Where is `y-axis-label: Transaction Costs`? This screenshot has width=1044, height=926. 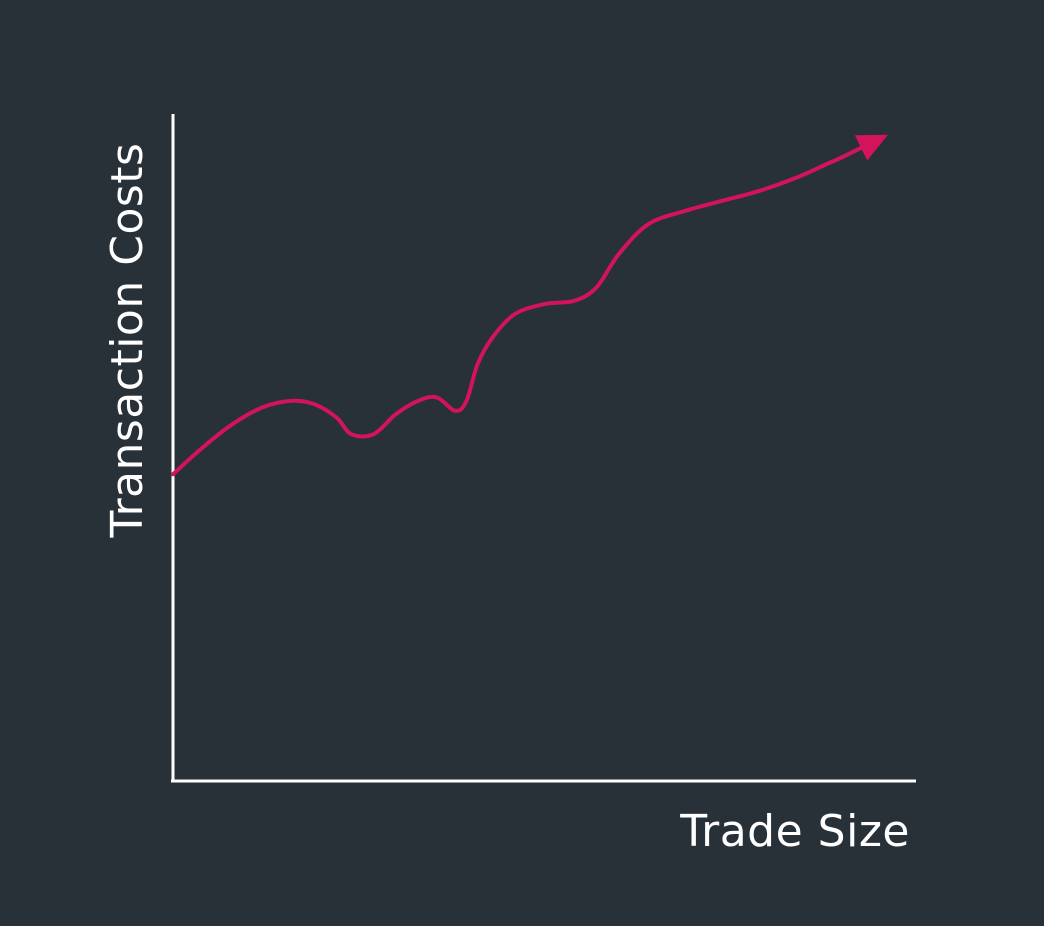 y-axis-label: Transaction Costs is located at coordinates (127, 341).